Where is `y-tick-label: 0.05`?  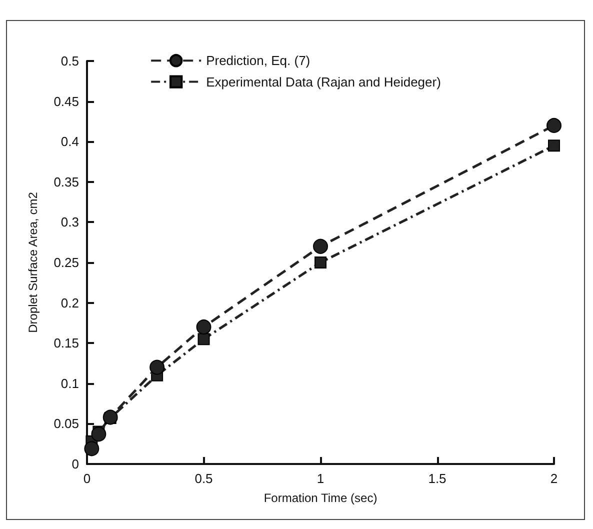
y-tick-label: 0.05 is located at coordinates (66, 424).